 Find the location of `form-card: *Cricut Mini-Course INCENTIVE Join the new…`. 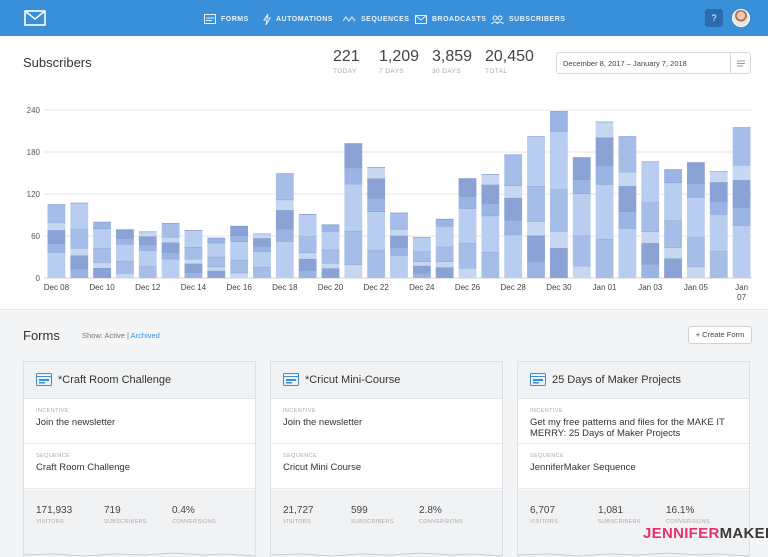

form-card: *Cricut Mini-Course INCENTIVE Join the new… is located at coordinates (386, 459).